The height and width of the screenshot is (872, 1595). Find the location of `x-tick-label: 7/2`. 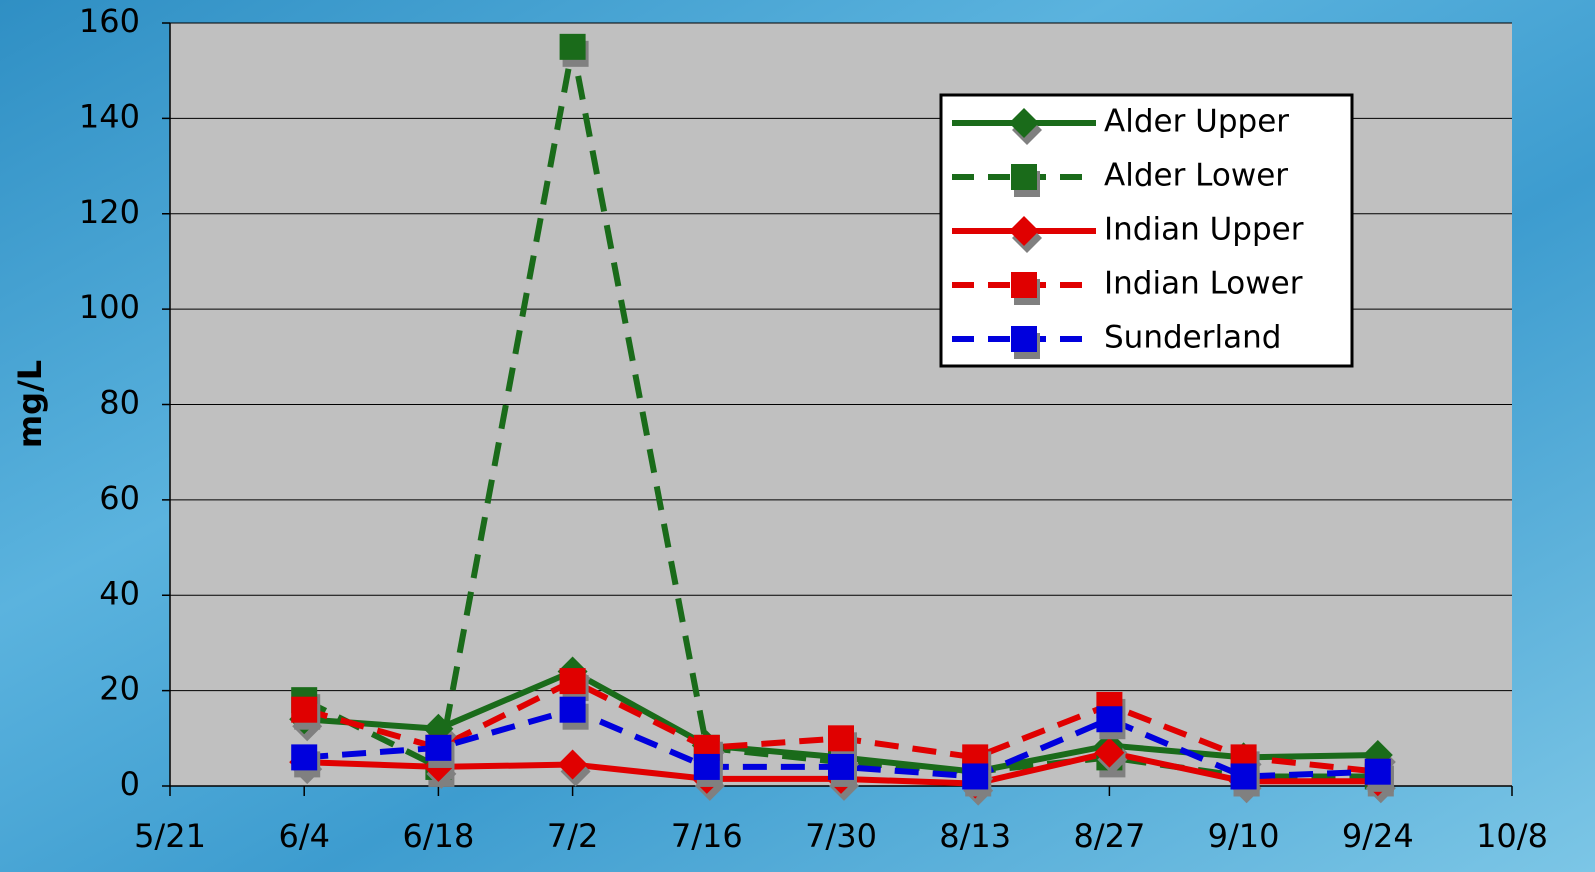

x-tick-label: 7/2 is located at coordinates (573, 836).